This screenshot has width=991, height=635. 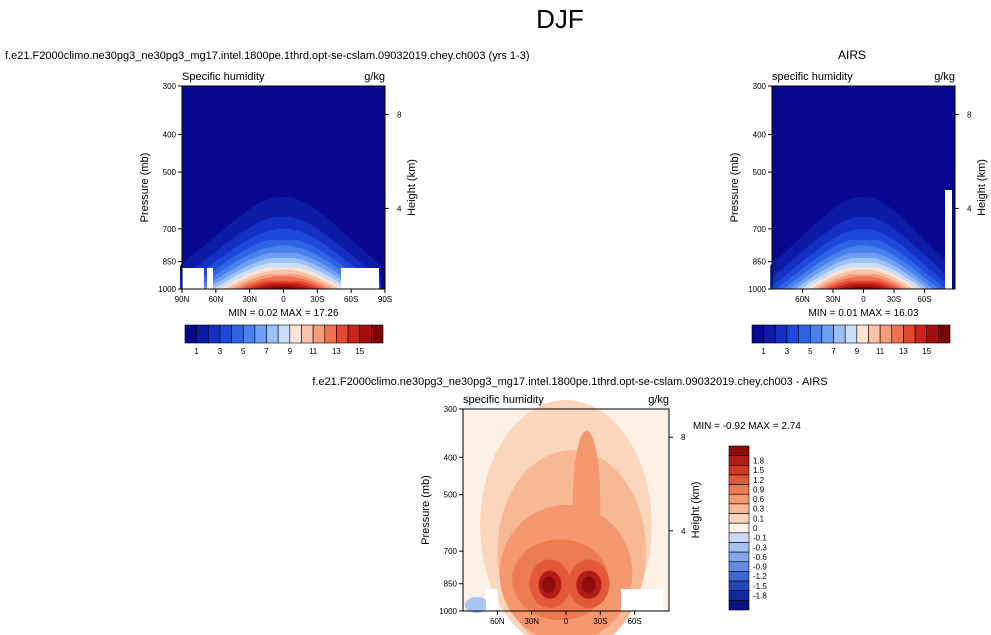 I want to click on colorbar-label: 3, so click(x=220, y=351).